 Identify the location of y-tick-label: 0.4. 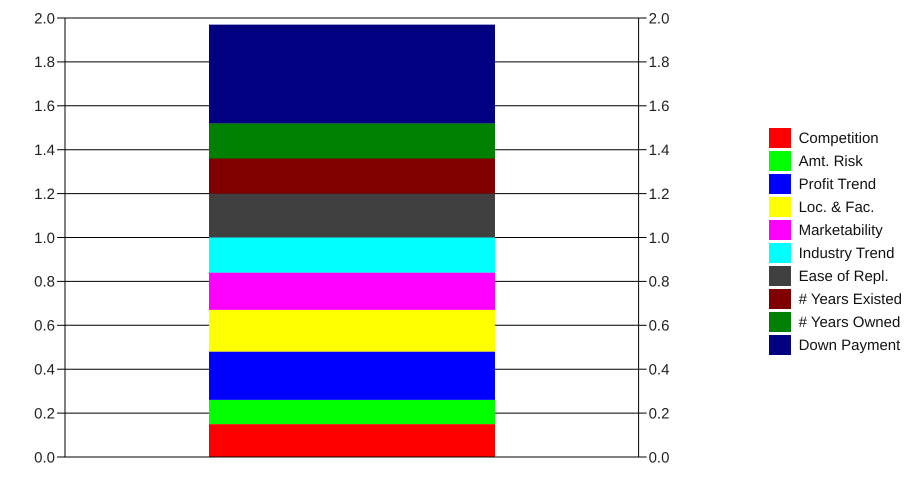
(44, 370).